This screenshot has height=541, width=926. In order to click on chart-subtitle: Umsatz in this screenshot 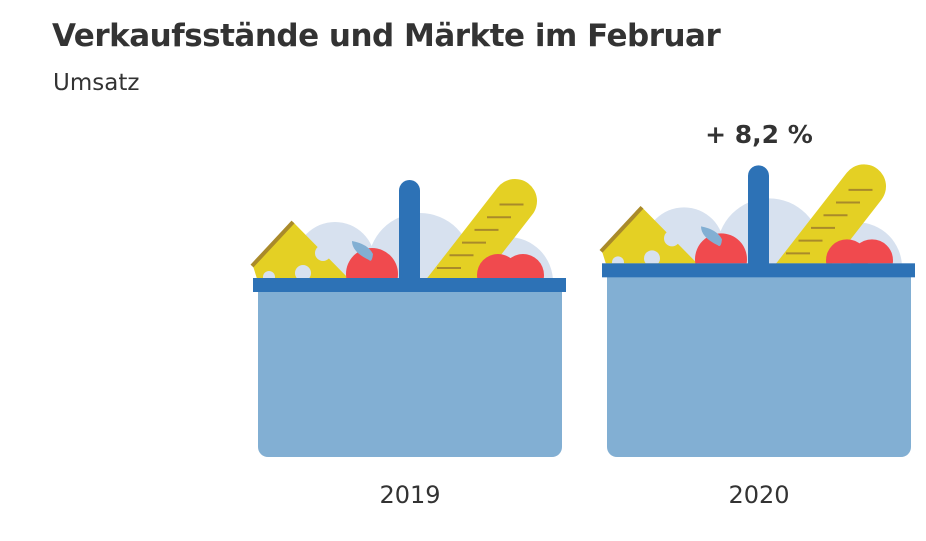, I will do `click(96, 83)`.